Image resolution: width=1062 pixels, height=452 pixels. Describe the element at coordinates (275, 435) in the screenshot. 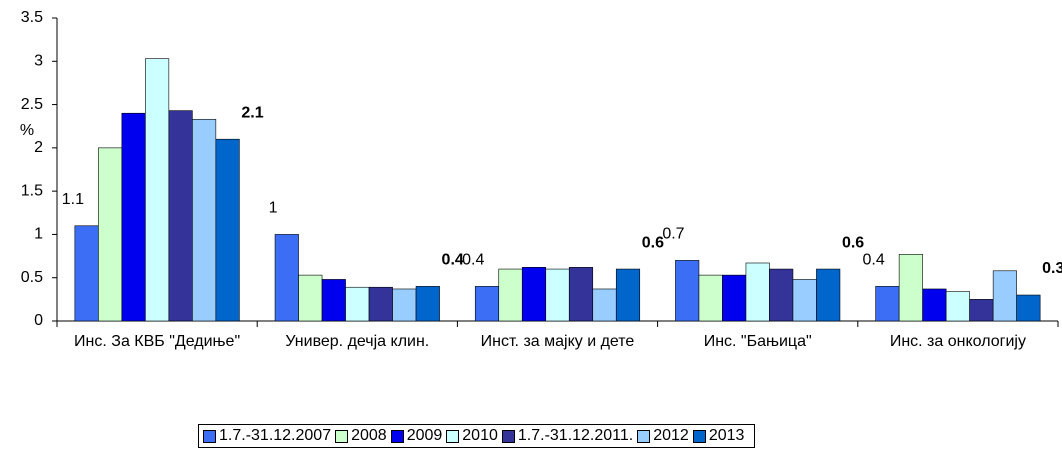

I see `legend-label: 1.7.-31.12.2007` at that location.